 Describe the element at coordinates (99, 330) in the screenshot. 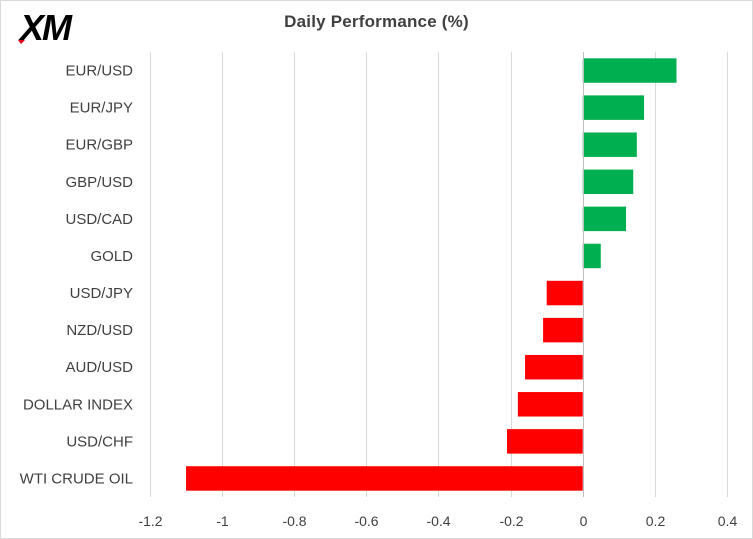

I see `category-label: NZD/USD` at that location.